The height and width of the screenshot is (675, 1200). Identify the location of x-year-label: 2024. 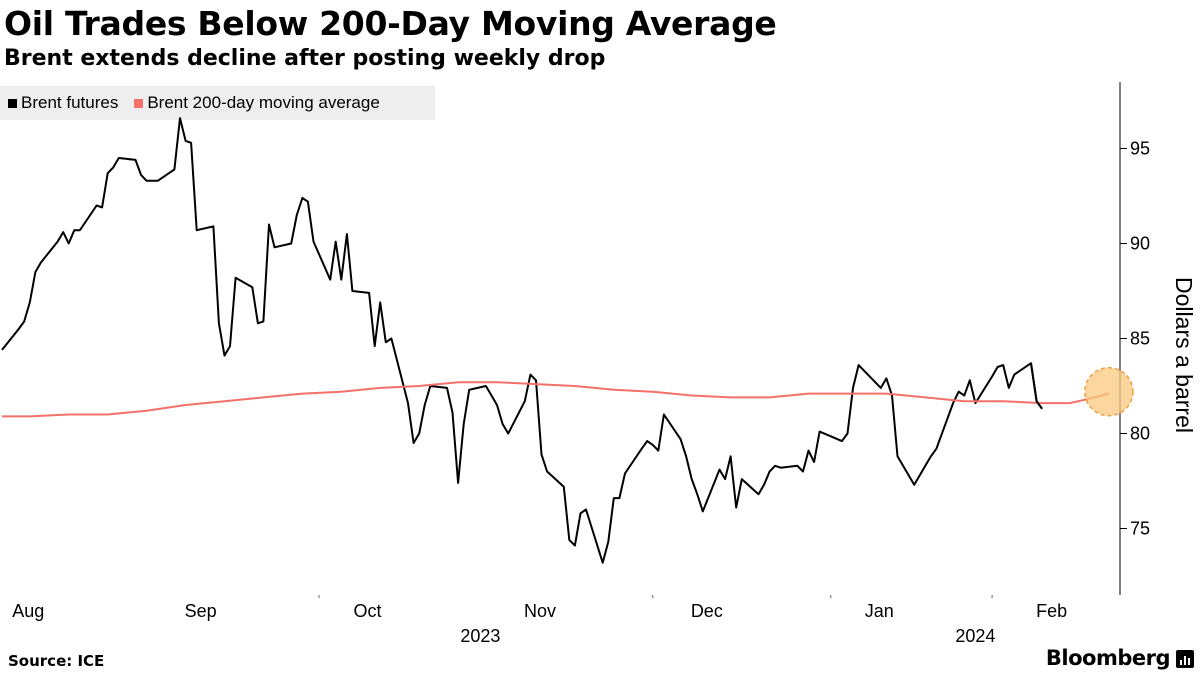
(975, 636).